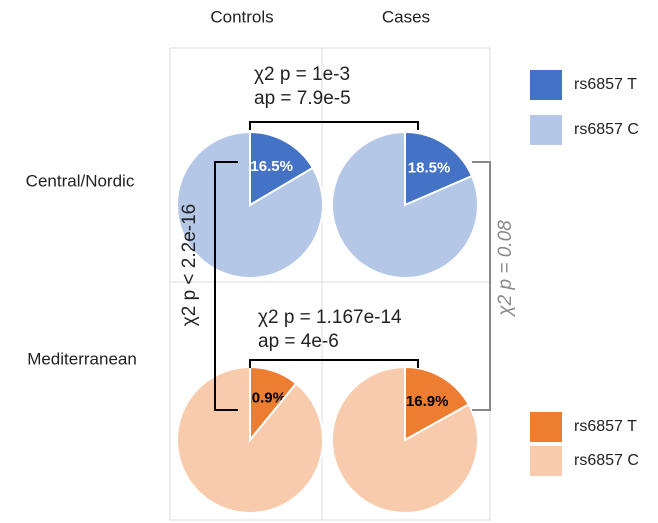 The height and width of the screenshot is (523, 658). I want to click on column-label: Cases, so click(406, 16).